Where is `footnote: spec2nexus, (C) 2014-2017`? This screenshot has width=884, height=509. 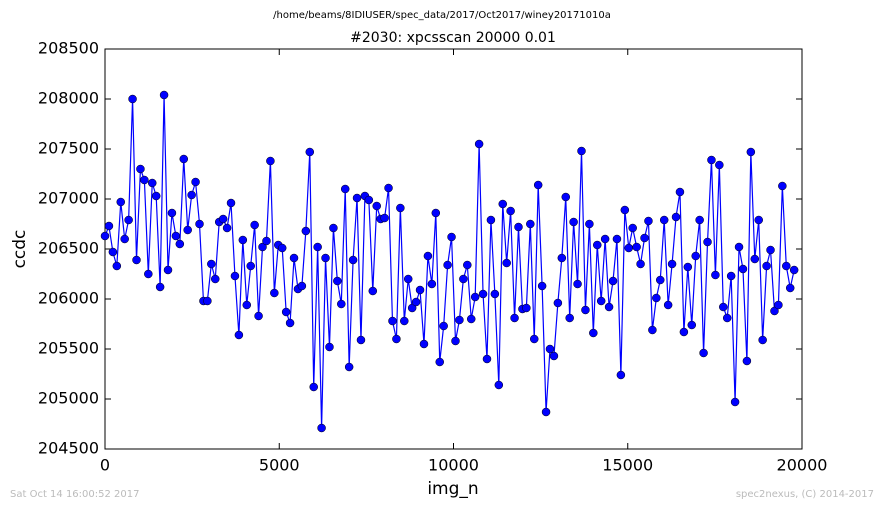 footnote: spec2nexus, (C) 2014-2017 is located at coordinates (805, 494).